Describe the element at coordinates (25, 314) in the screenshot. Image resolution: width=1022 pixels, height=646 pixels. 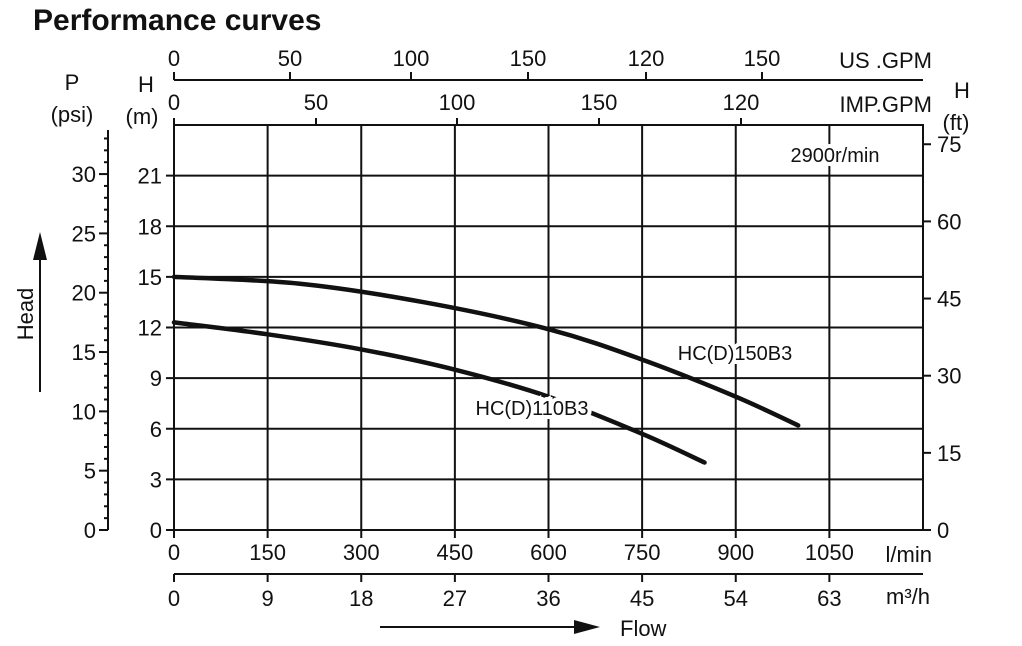
I see `y-axis-title: Head` at that location.